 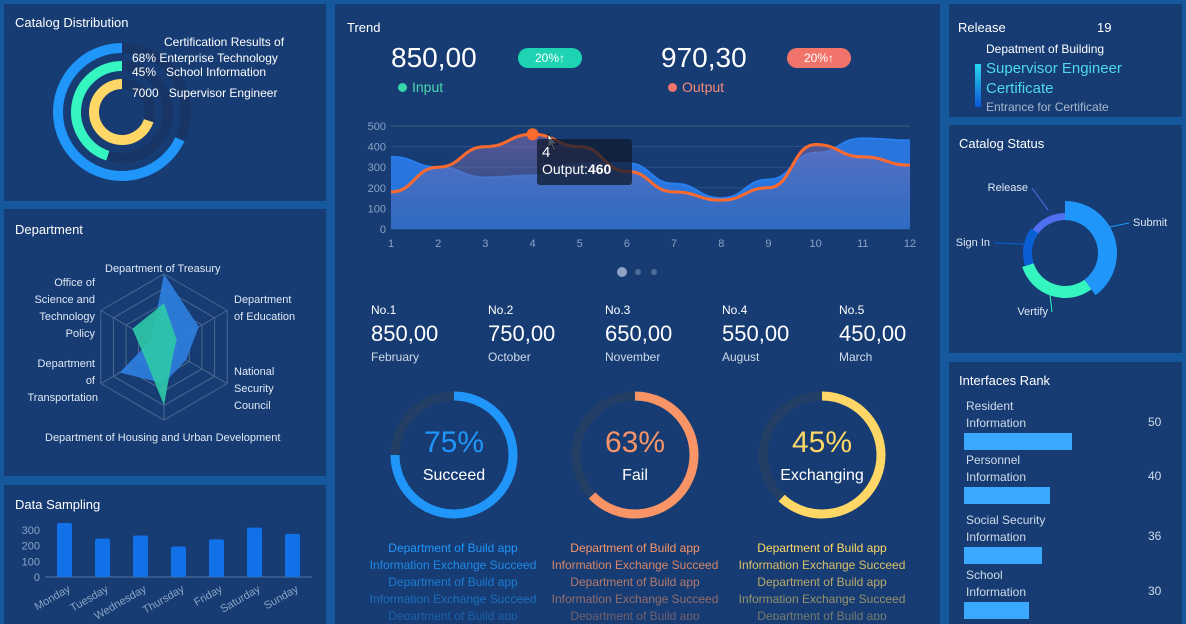 I want to click on release-name: Certificate, so click(x=1020, y=88).